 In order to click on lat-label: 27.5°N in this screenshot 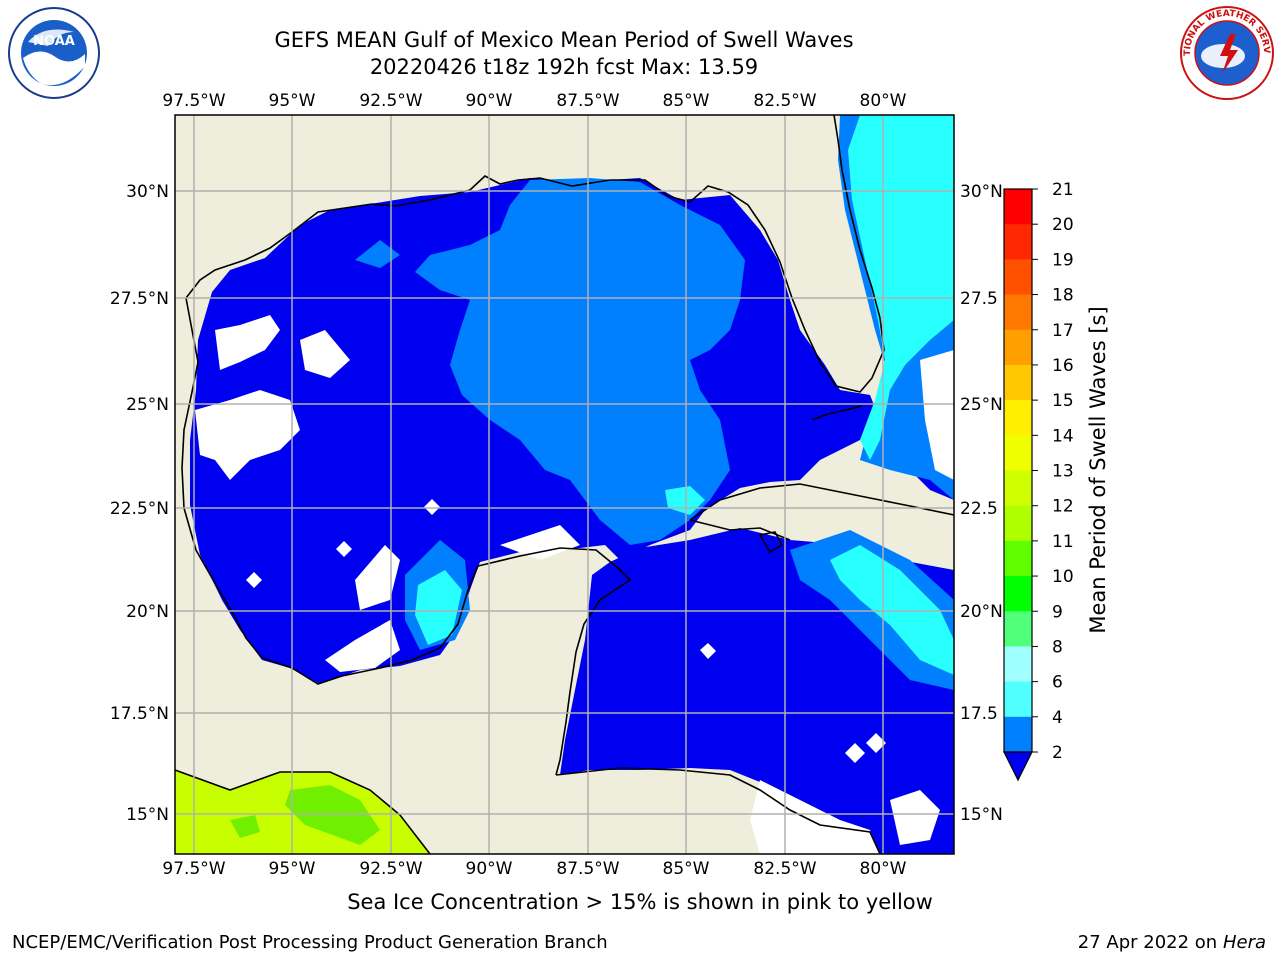, I will do `click(139, 299)`.